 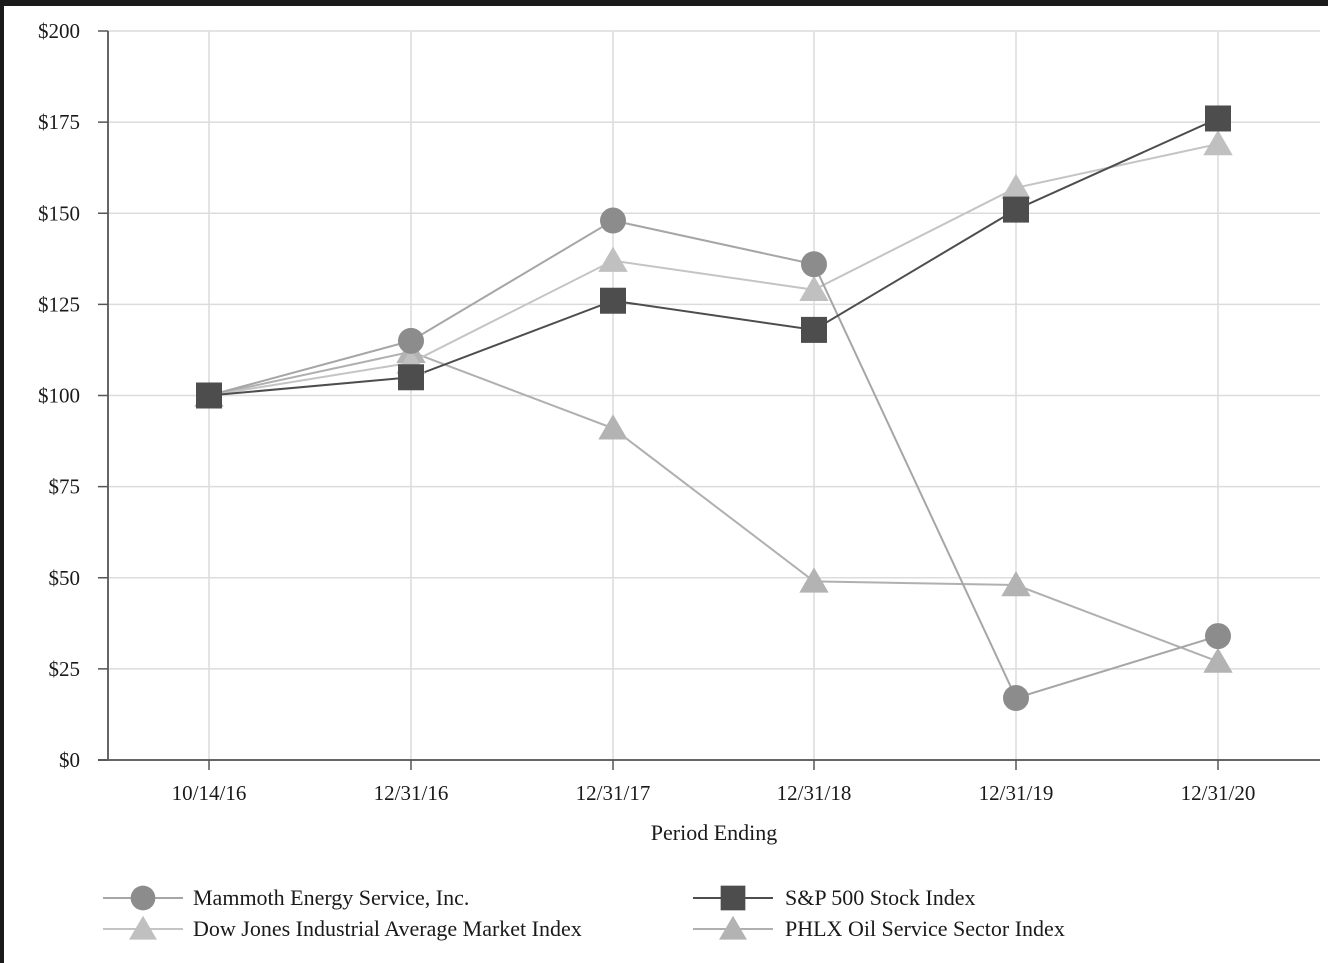 What do you see at coordinates (59, 31) in the screenshot?
I see `ytick-label-200: $200` at bounding box center [59, 31].